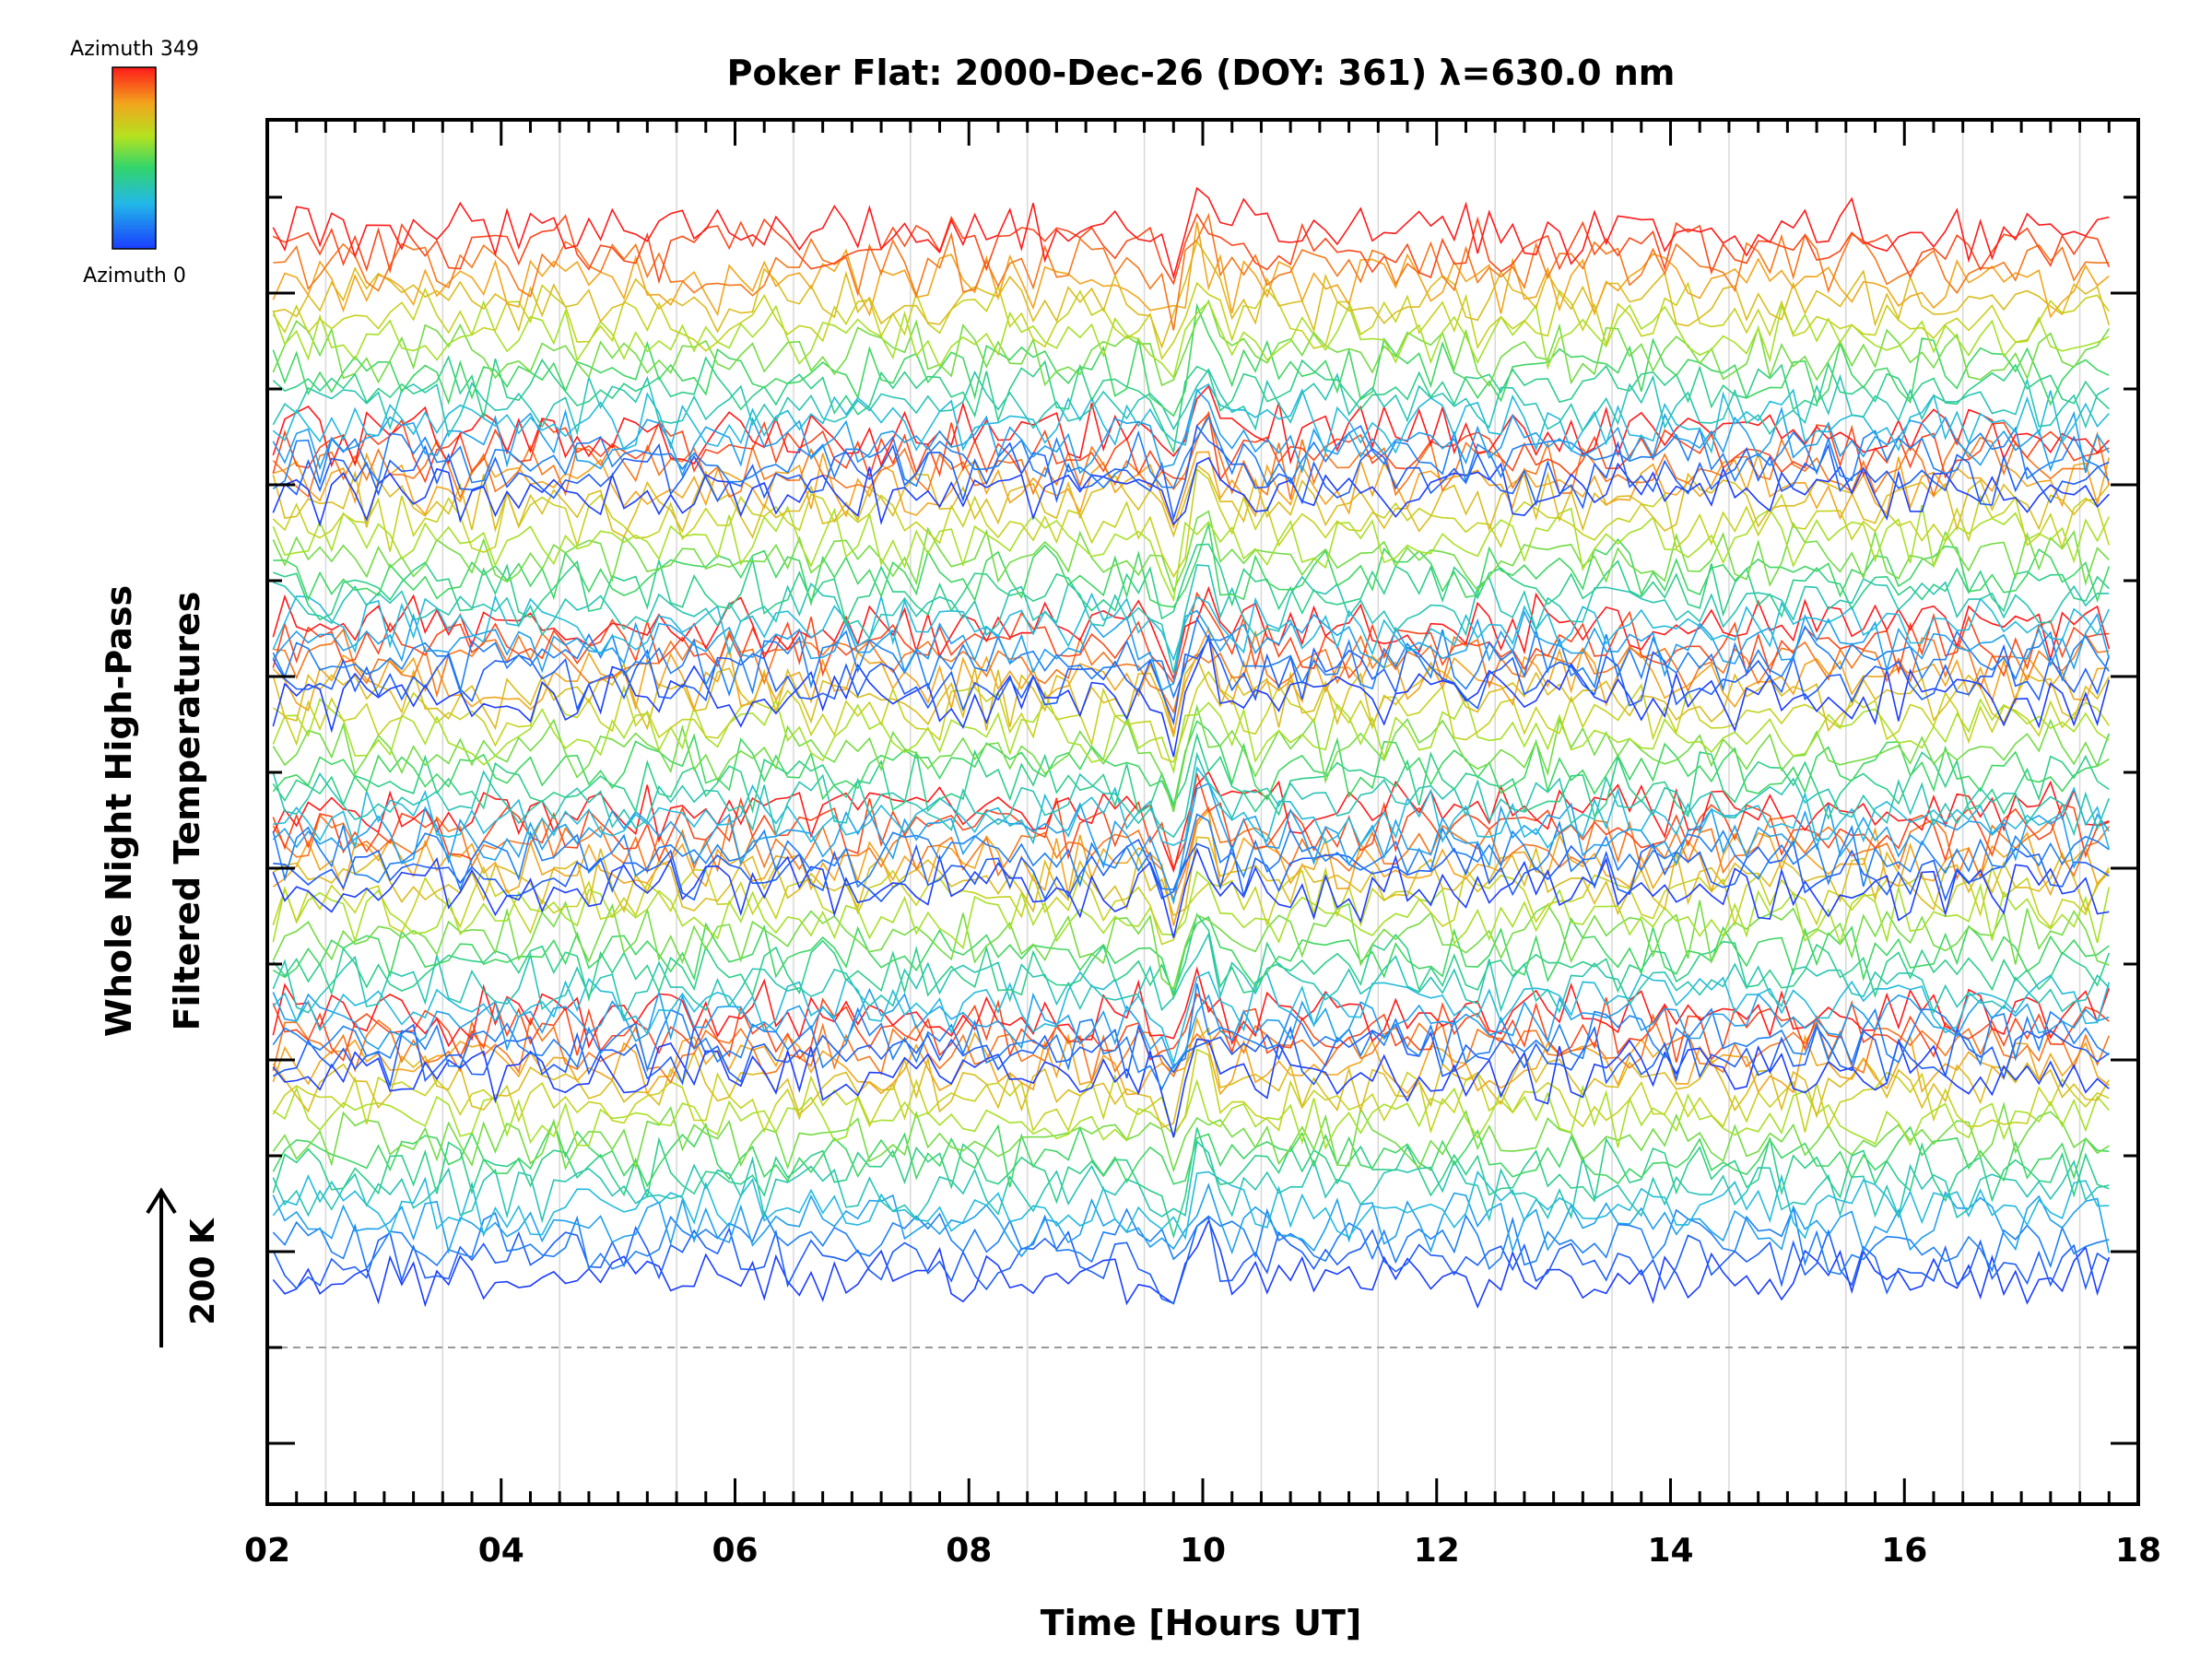  I want to click on scale-bar-arrowhead, so click(161, 1201).